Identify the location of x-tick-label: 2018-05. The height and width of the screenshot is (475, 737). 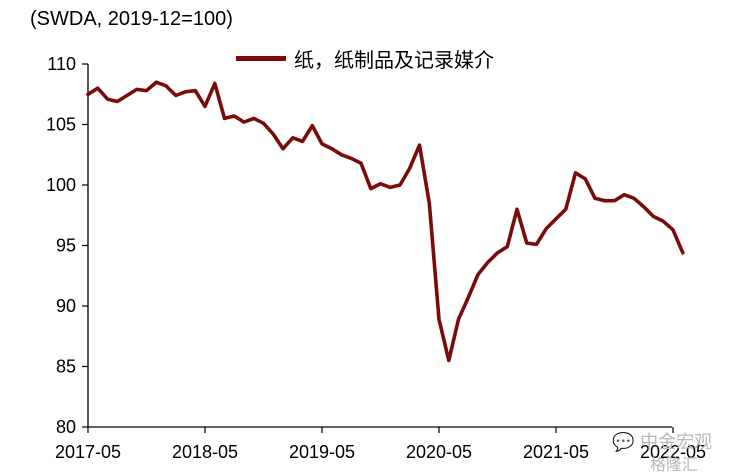
(205, 452).